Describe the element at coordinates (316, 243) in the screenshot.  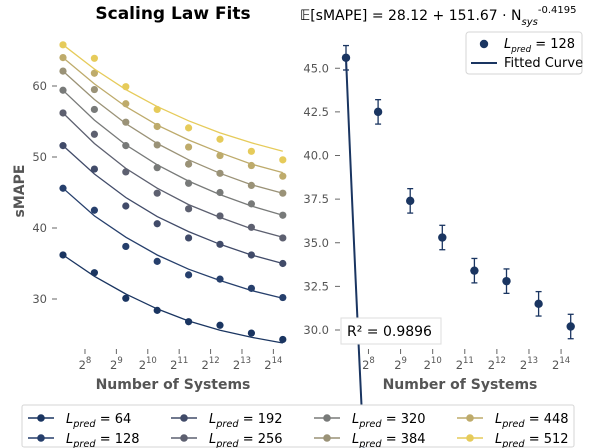
I see `right-y-tick-label: 35.0` at that location.